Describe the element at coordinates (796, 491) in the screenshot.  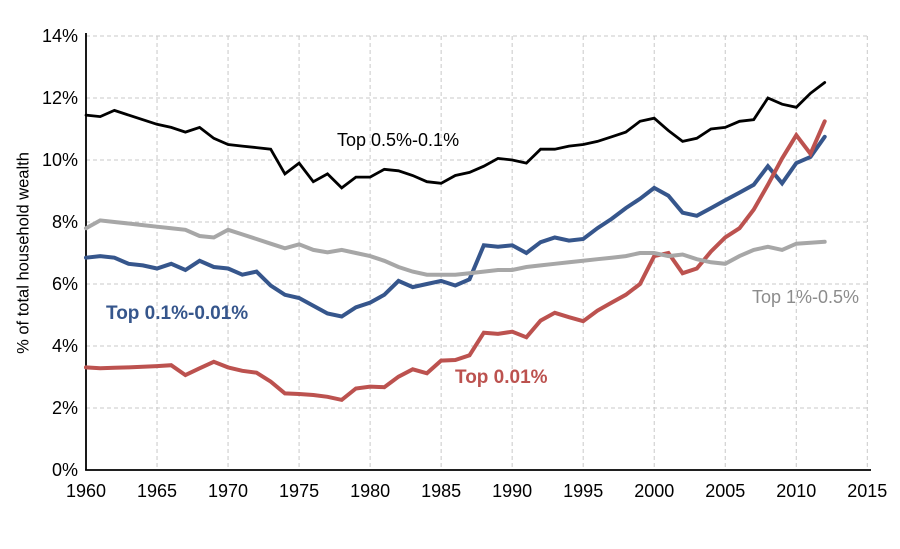
I see `x-tick-label-2010: 2010` at that location.